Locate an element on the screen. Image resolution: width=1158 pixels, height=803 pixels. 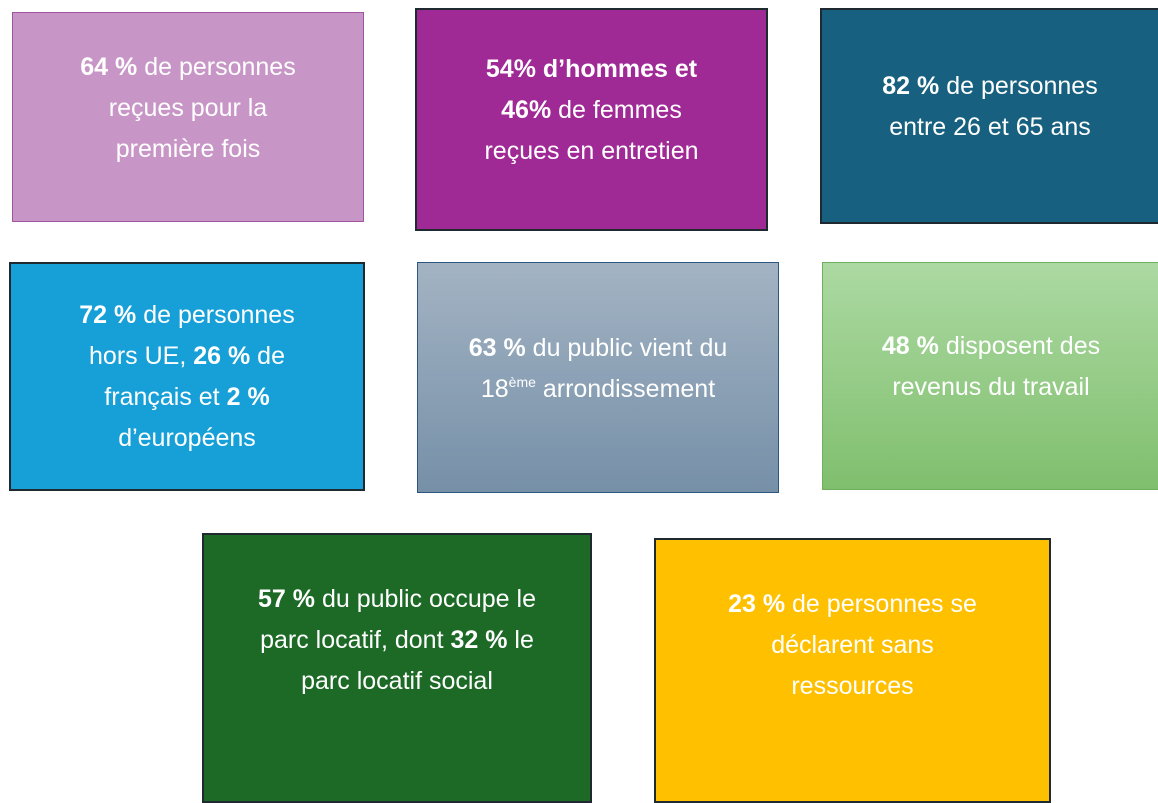
text: ressources is located at coordinates (852, 686).